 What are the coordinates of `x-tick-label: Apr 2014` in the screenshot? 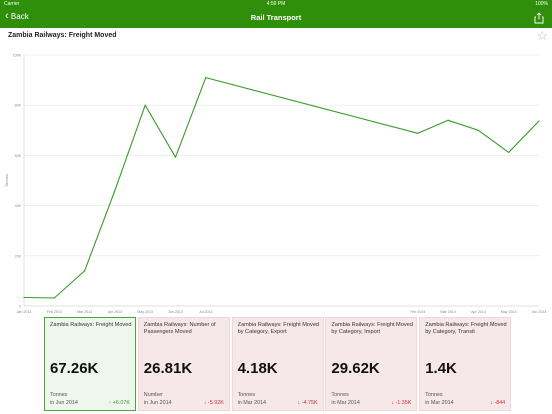 It's located at (478, 312).